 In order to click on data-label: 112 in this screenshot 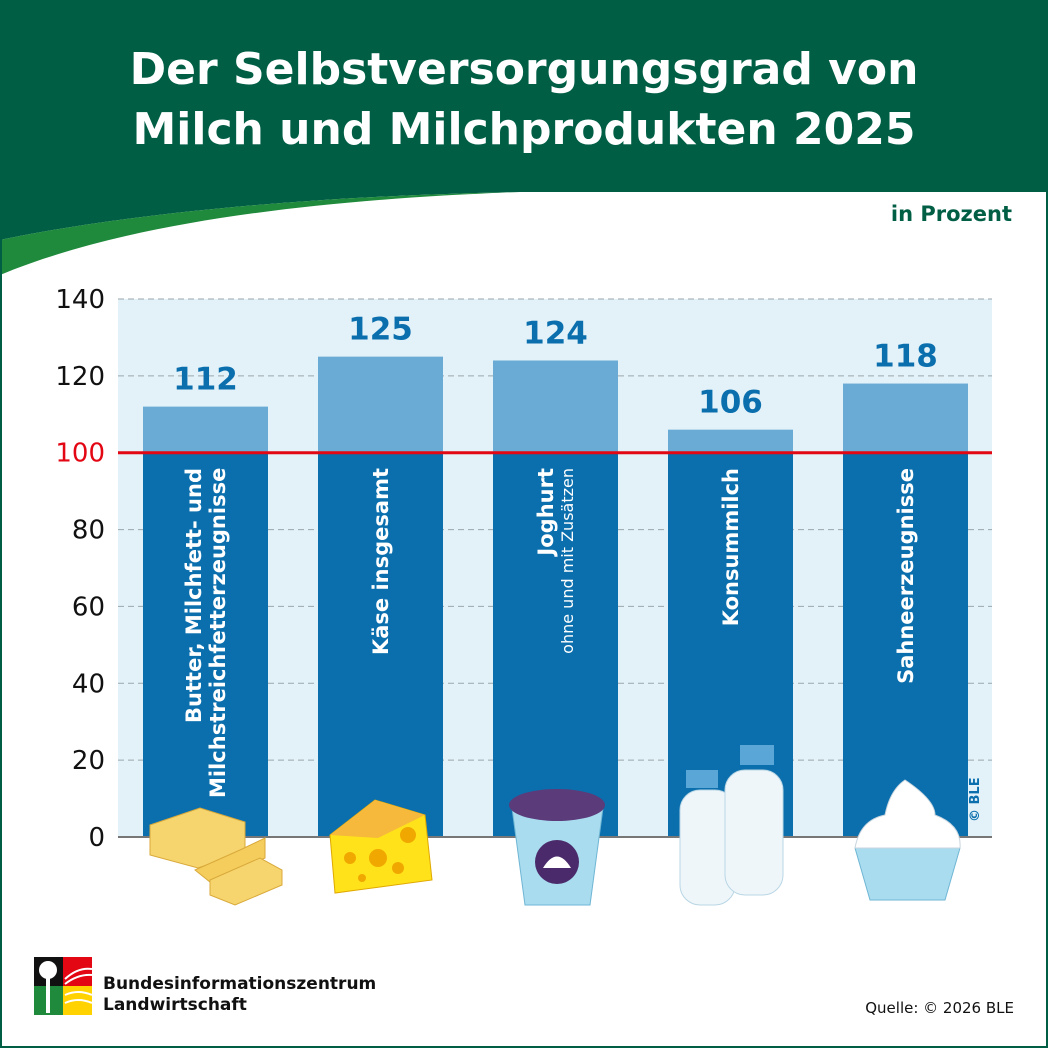, I will do `click(205, 380)`.